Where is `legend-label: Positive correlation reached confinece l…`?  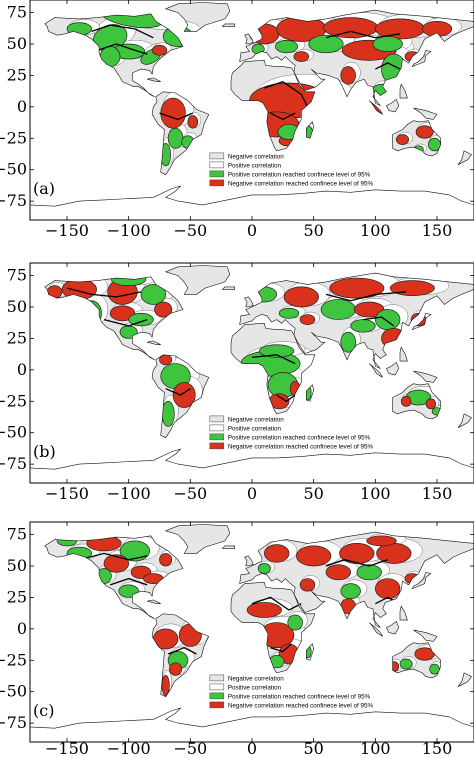 legend-label: Positive correlation reached confinece l… is located at coordinates (299, 696).